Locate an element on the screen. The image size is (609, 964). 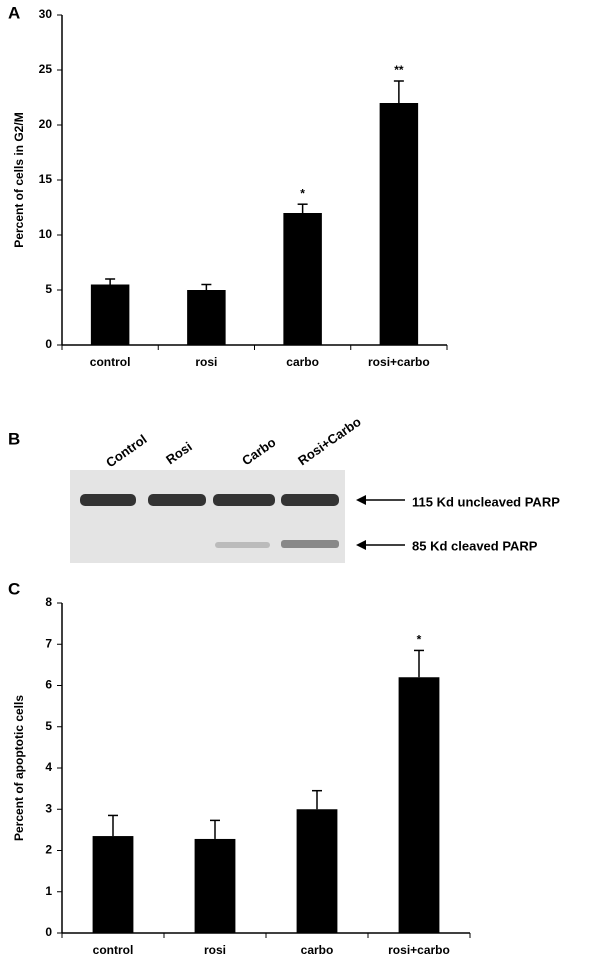
y-tick-label: 4 is located at coordinates (48, 767).